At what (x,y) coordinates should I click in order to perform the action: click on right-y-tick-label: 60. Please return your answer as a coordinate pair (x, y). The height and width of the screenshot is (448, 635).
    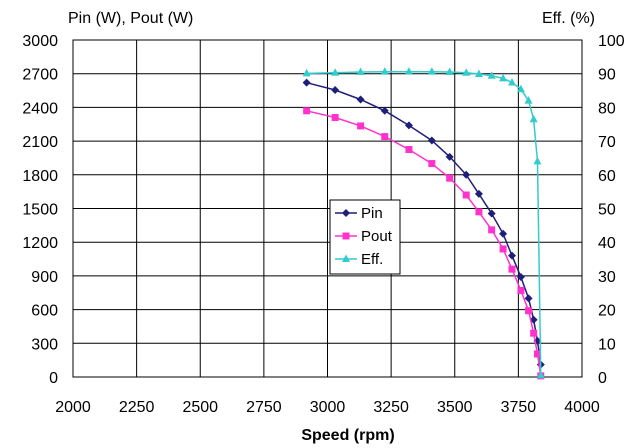
    Looking at the image, I should click on (607, 176).